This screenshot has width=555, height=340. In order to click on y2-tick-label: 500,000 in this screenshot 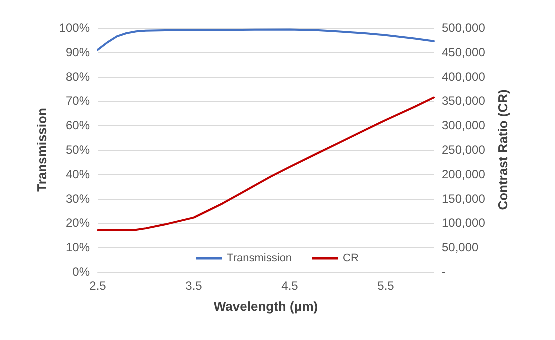, I will do `click(464, 28)`.